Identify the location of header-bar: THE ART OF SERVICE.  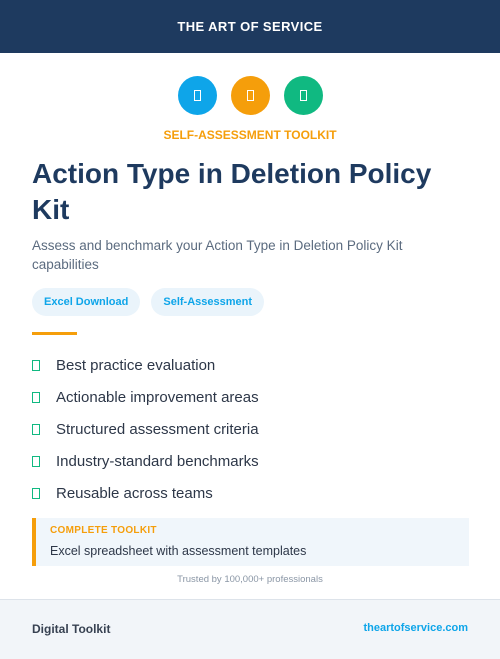
(250, 26).